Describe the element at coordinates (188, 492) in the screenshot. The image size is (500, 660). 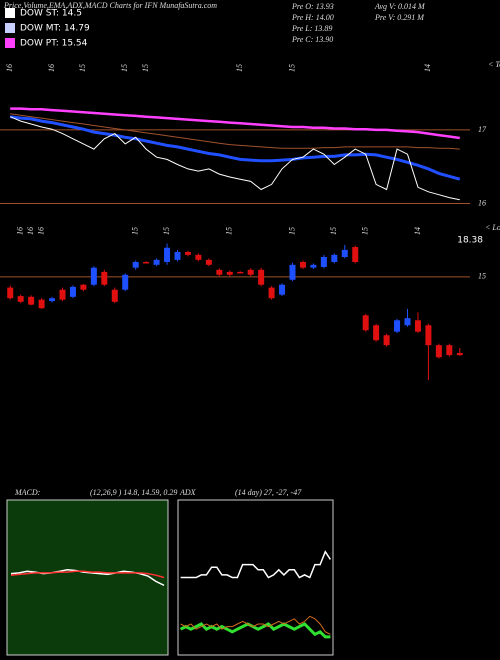
I see `panel-title: ADX` at that location.